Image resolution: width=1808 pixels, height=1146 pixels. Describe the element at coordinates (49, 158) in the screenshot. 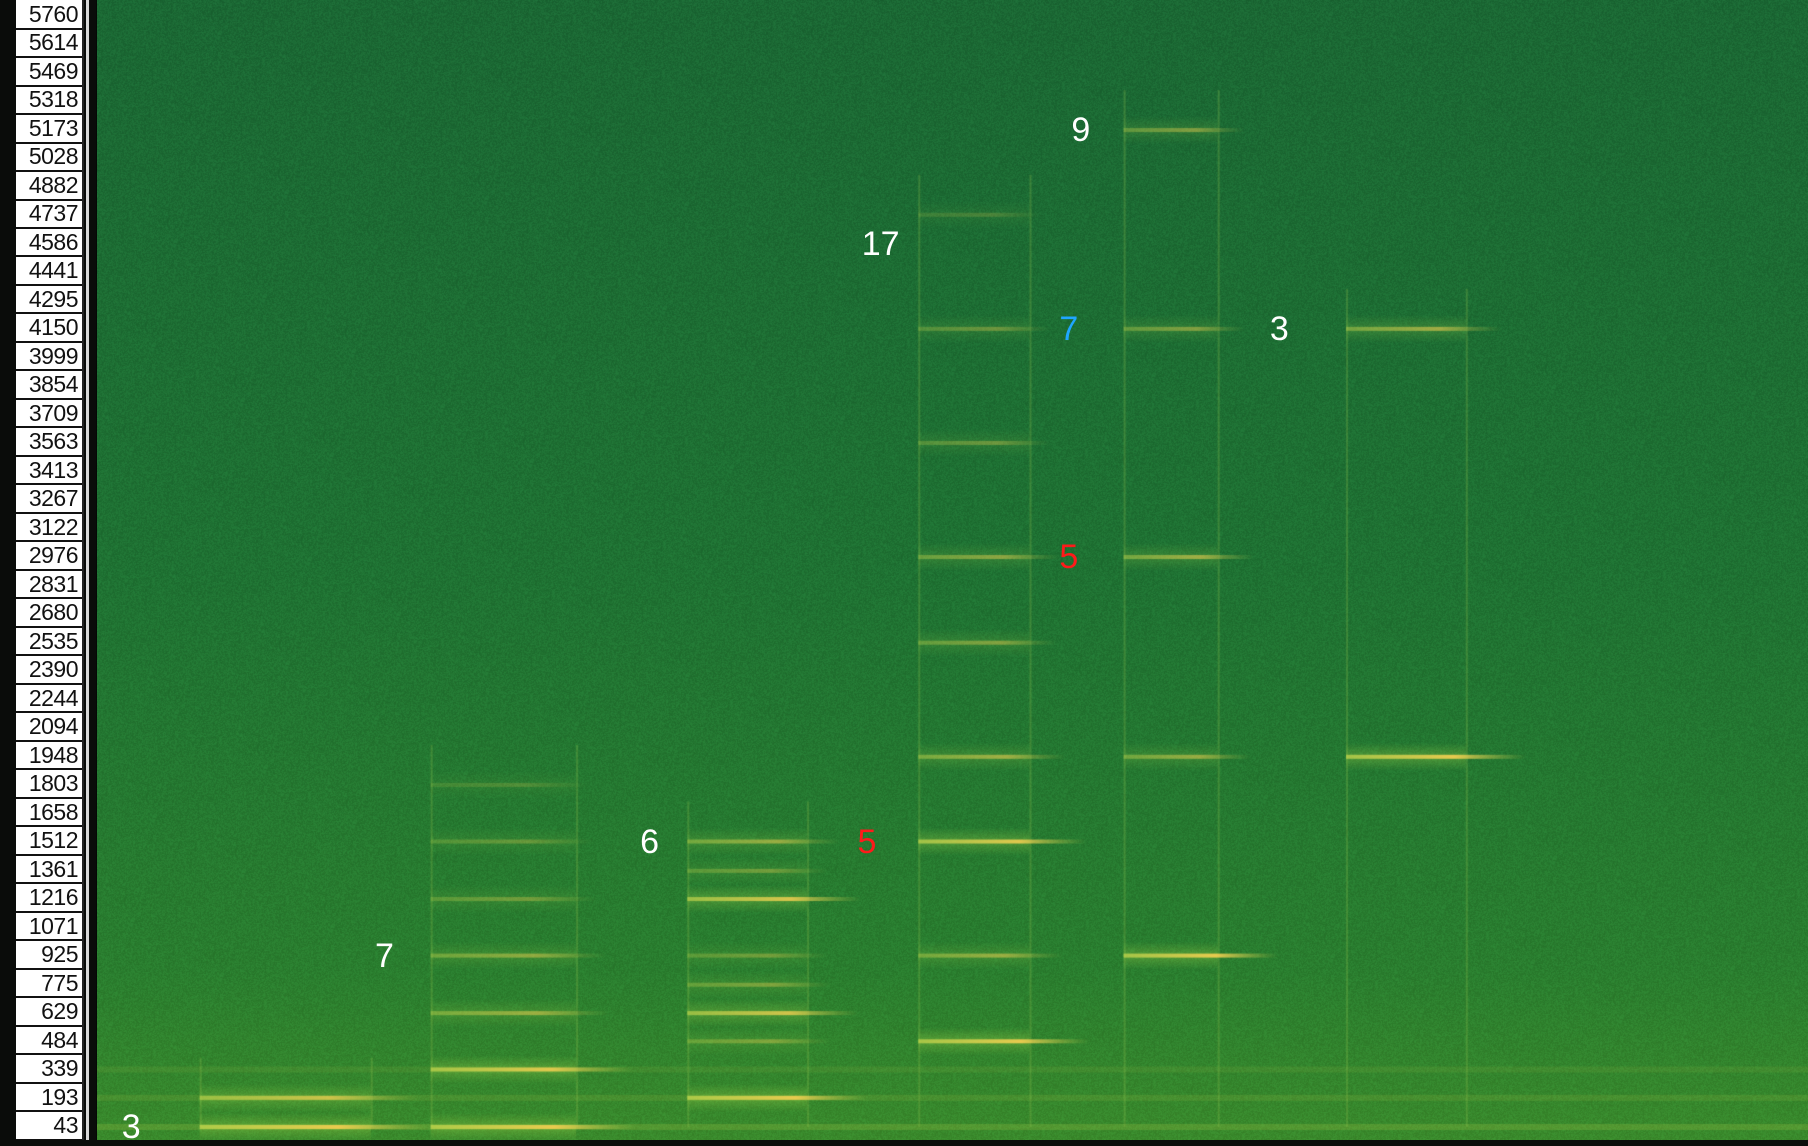

I see `y-tick-label: 5028` at that location.